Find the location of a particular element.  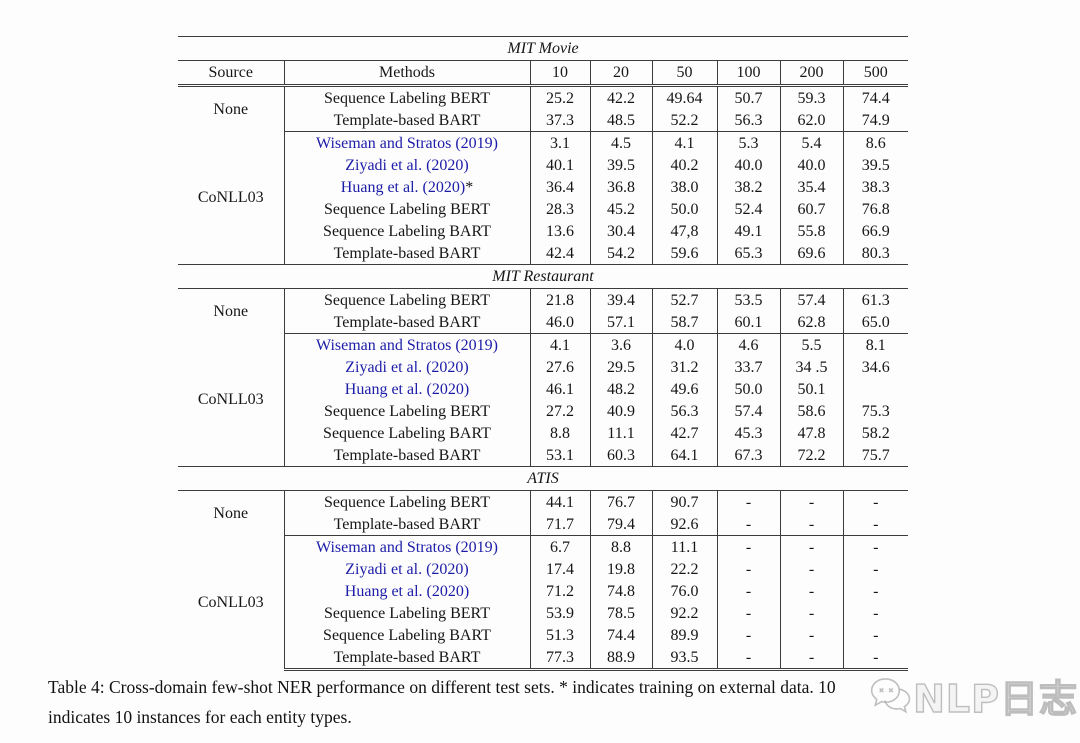

value-cell: 61.3 is located at coordinates (875, 300).